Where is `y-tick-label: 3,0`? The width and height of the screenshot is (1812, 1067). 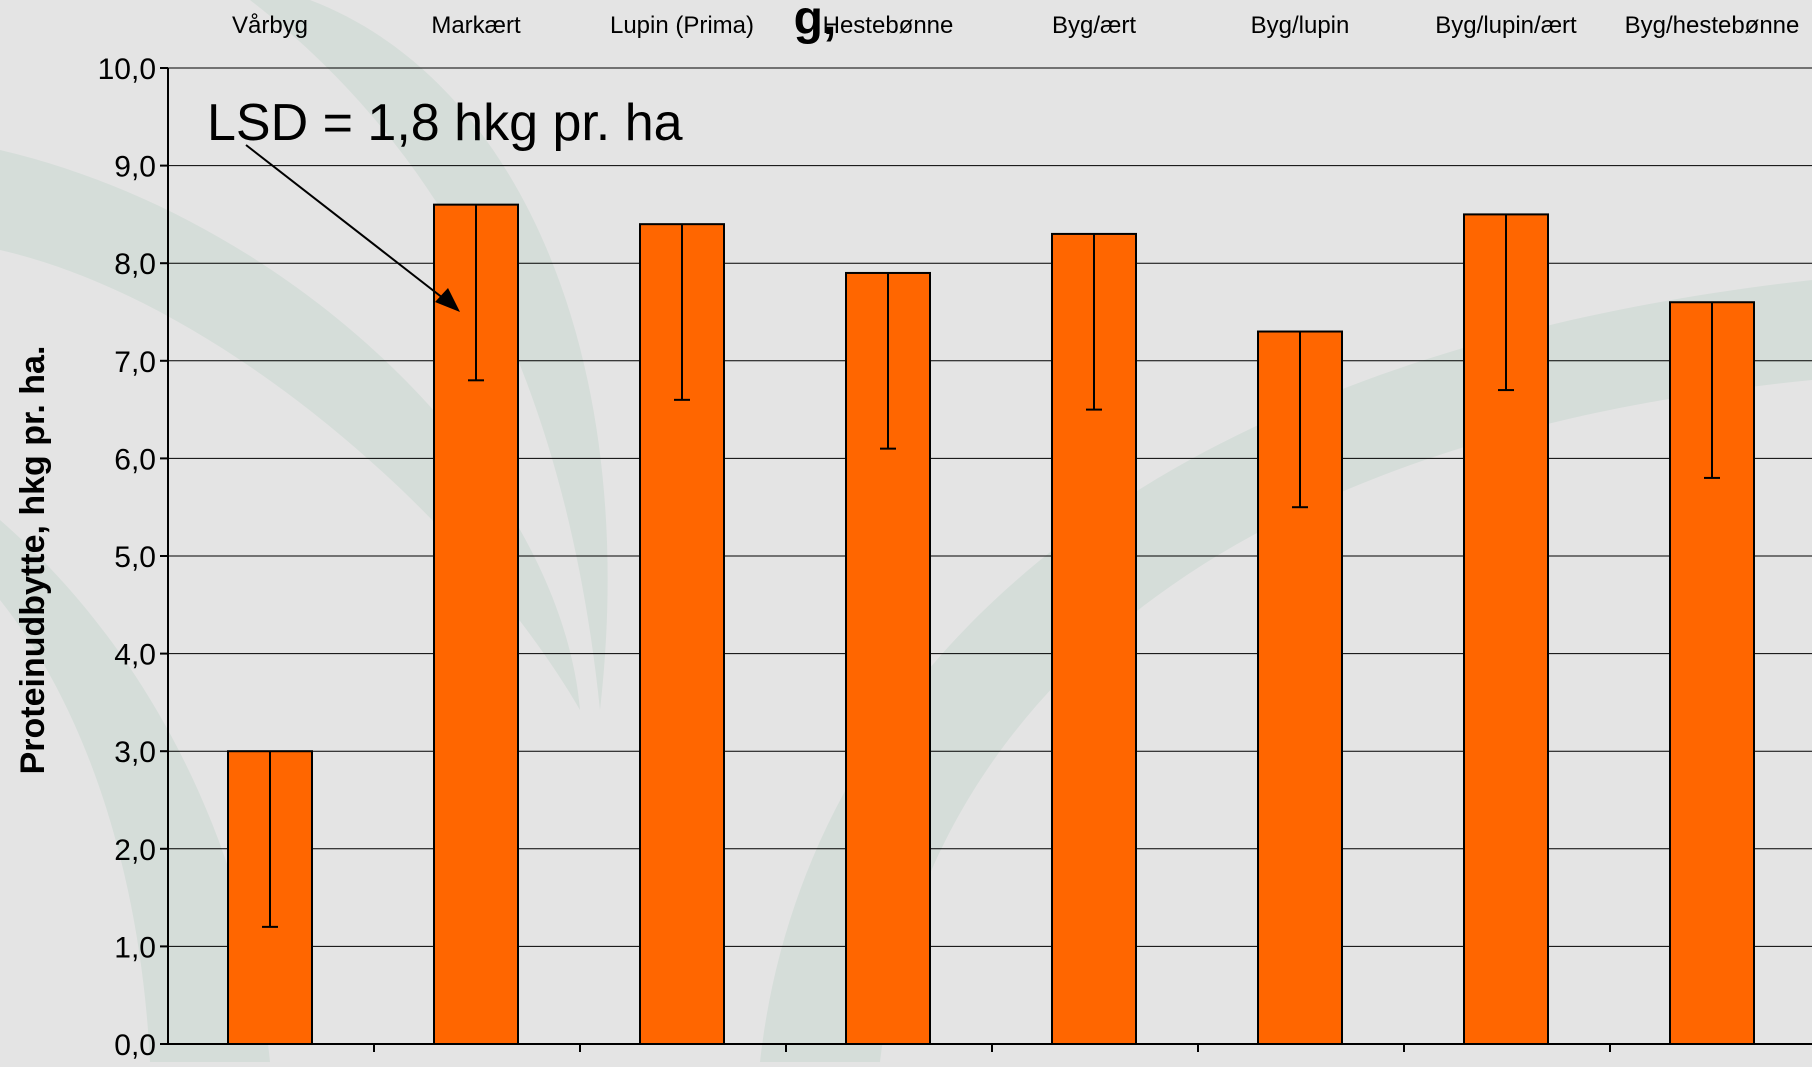 y-tick-label: 3,0 is located at coordinates (135, 752).